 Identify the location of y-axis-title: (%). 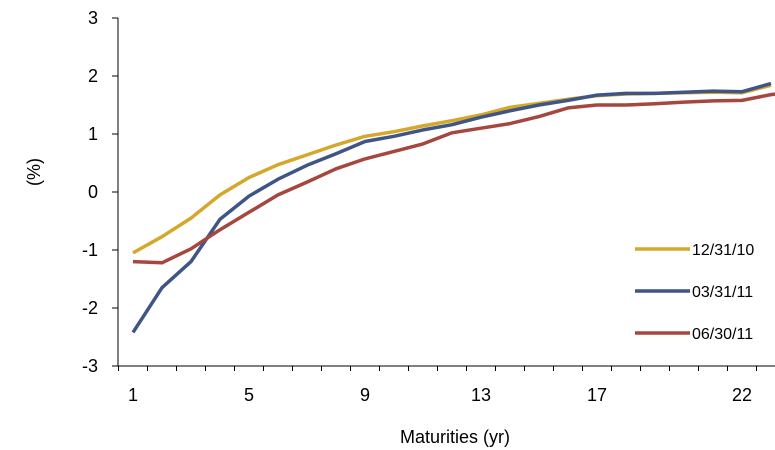
(34, 172).